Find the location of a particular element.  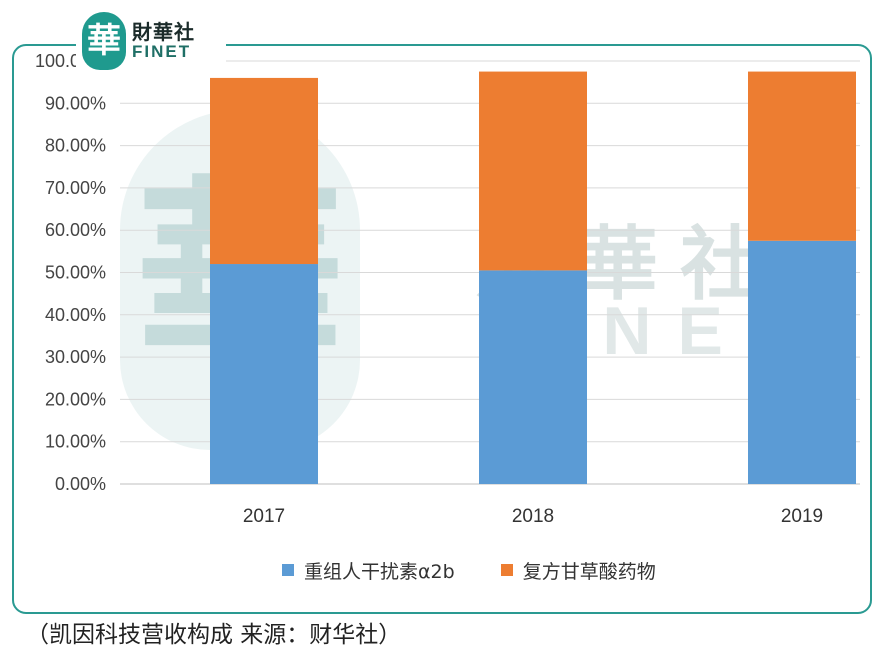

y-tick-label: 60.00% is located at coordinates (75, 230).